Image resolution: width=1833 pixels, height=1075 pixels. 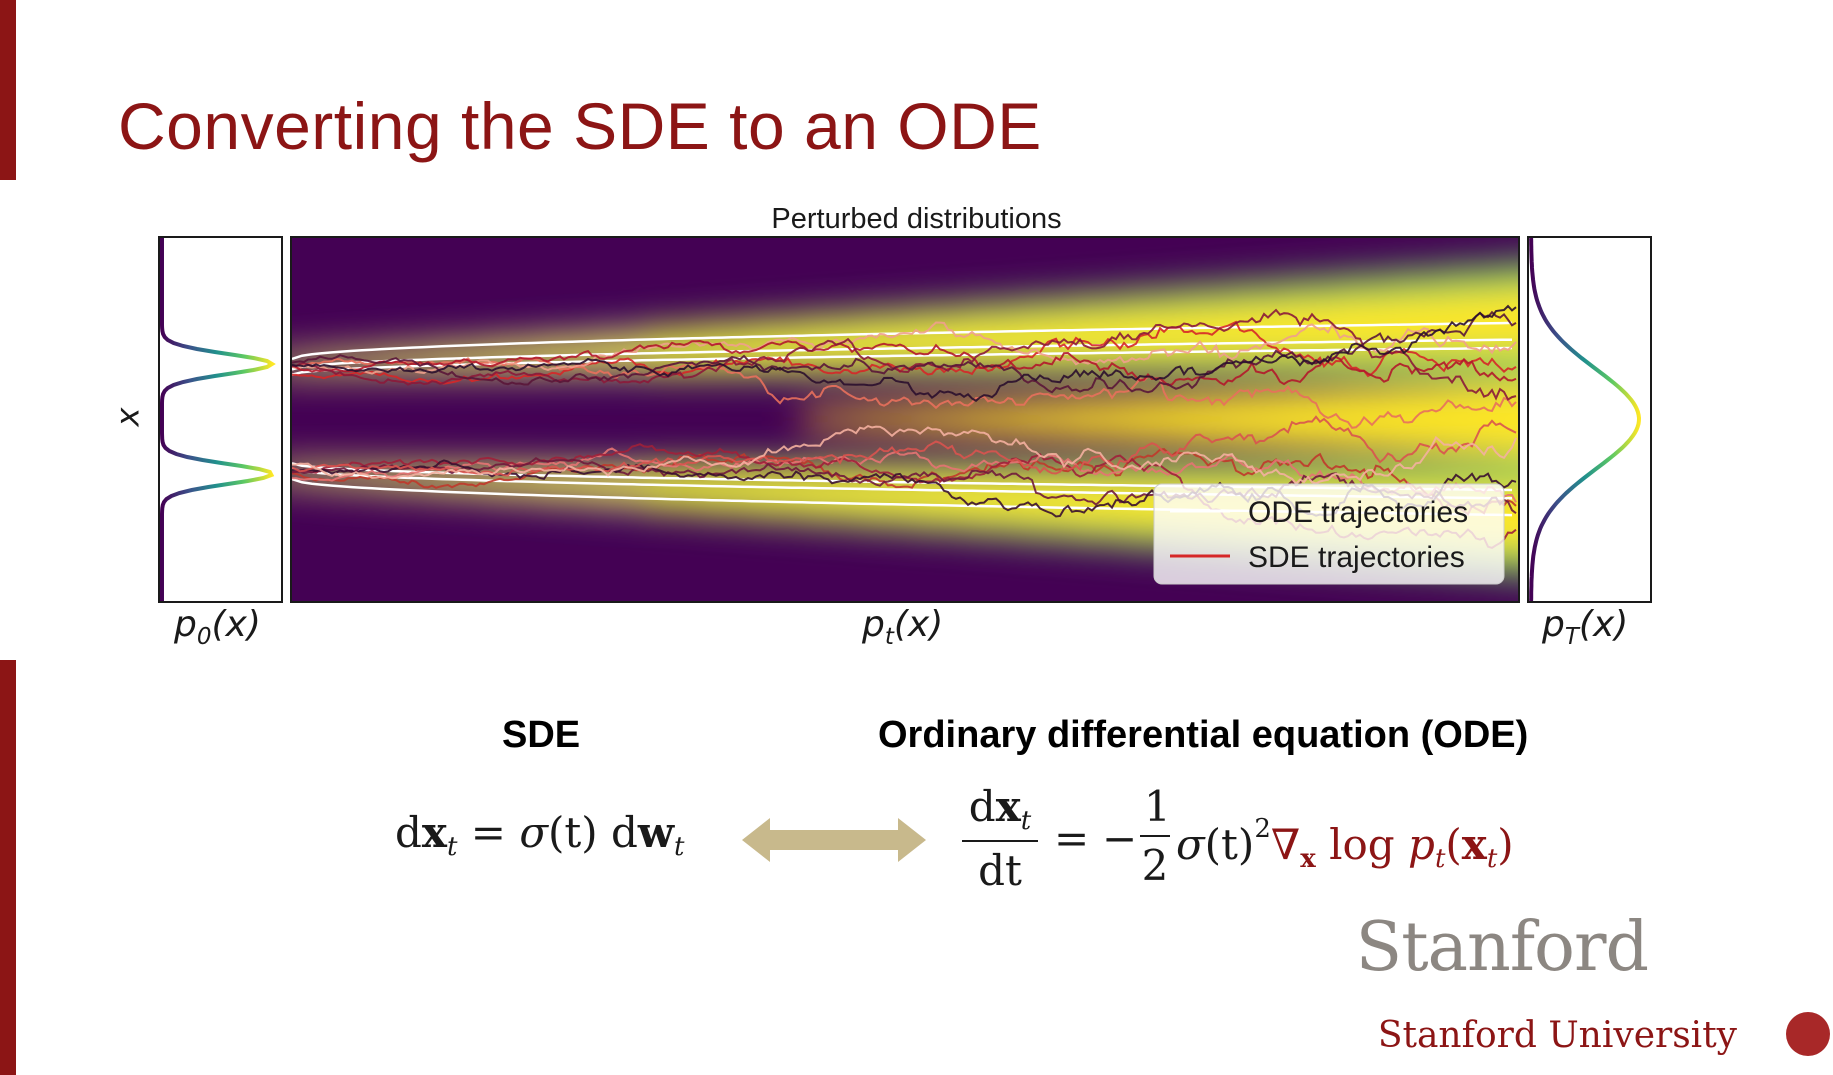 I want to click on pT-density-curve, so click(x=1585, y=419).